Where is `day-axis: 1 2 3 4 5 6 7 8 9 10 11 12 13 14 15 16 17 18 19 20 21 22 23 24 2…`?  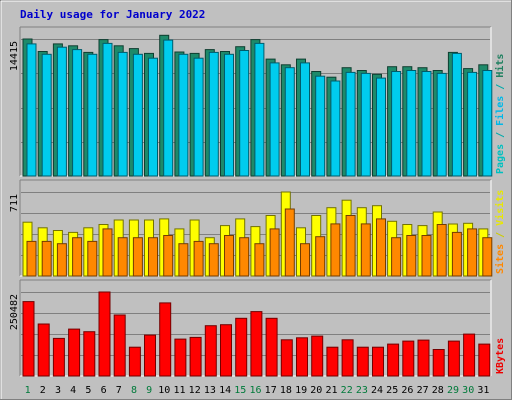 day-axis: 1 2 3 4 5 6 7 8 9 10 11 12 13 14 15 16 17 18 19 20 21 22 23 24 2… is located at coordinates (257, 390).